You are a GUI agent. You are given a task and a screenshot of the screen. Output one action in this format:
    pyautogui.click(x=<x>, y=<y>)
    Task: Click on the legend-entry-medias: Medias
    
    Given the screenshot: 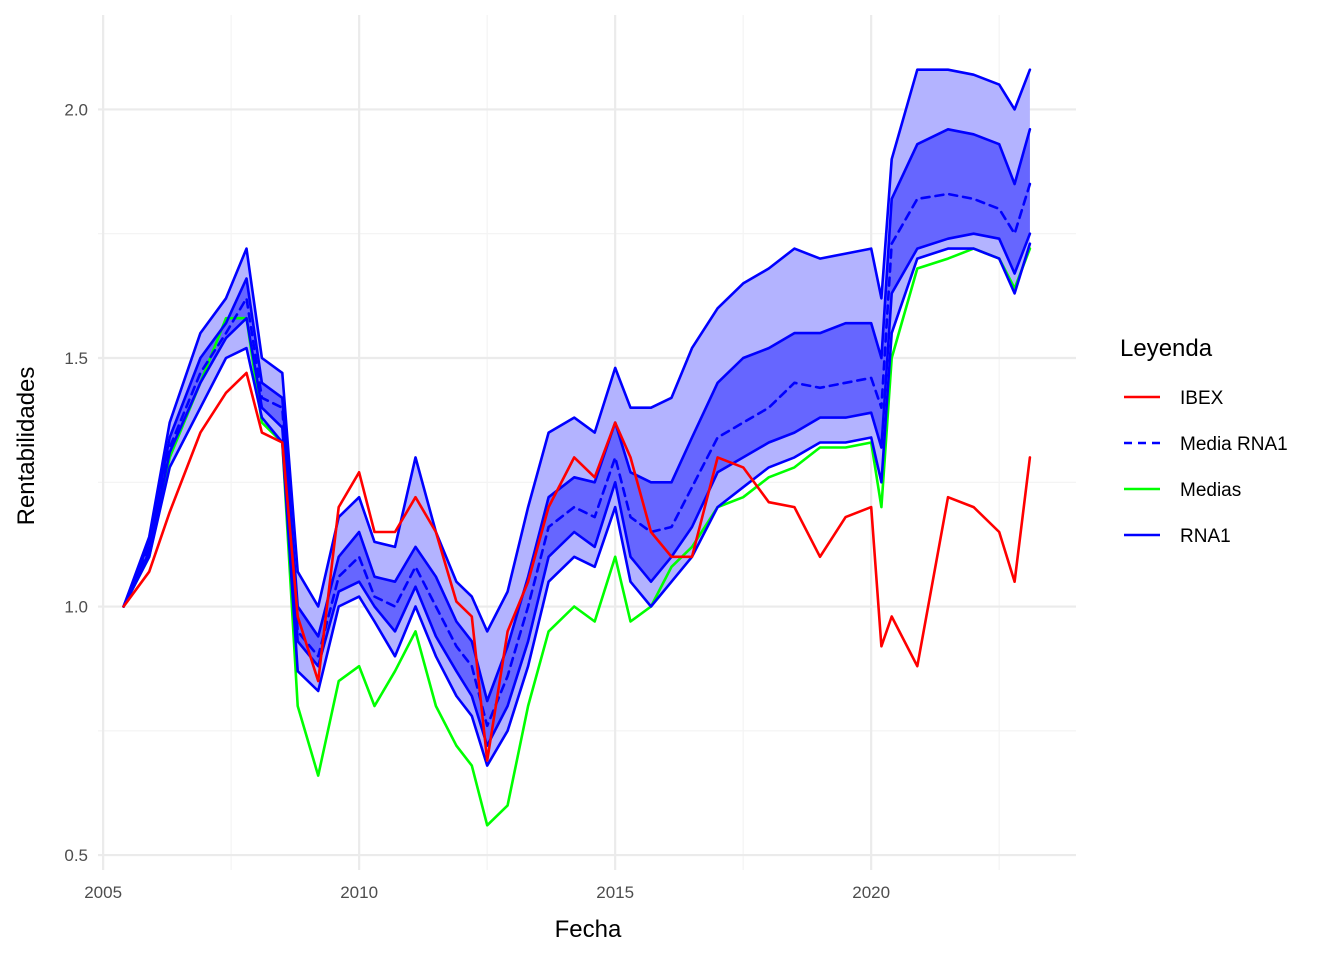 What is the action you would take?
    pyautogui.click(x=1182, y=490)
    